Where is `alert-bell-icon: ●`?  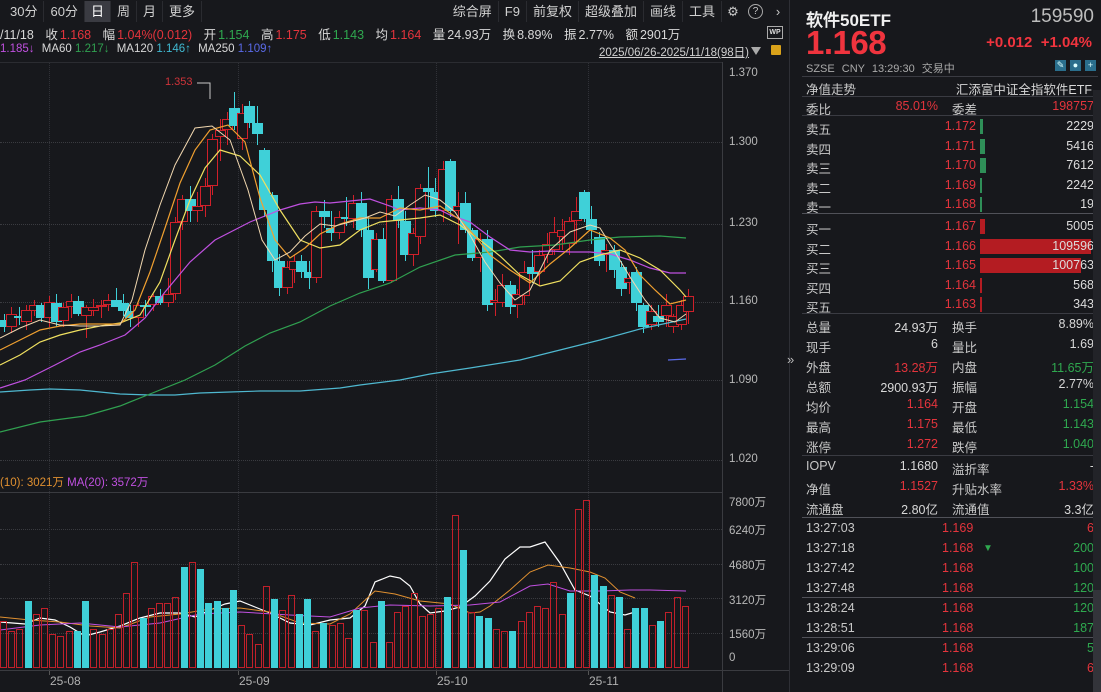 alert-bell-icon: ● is located at coordinates (1075, 65).